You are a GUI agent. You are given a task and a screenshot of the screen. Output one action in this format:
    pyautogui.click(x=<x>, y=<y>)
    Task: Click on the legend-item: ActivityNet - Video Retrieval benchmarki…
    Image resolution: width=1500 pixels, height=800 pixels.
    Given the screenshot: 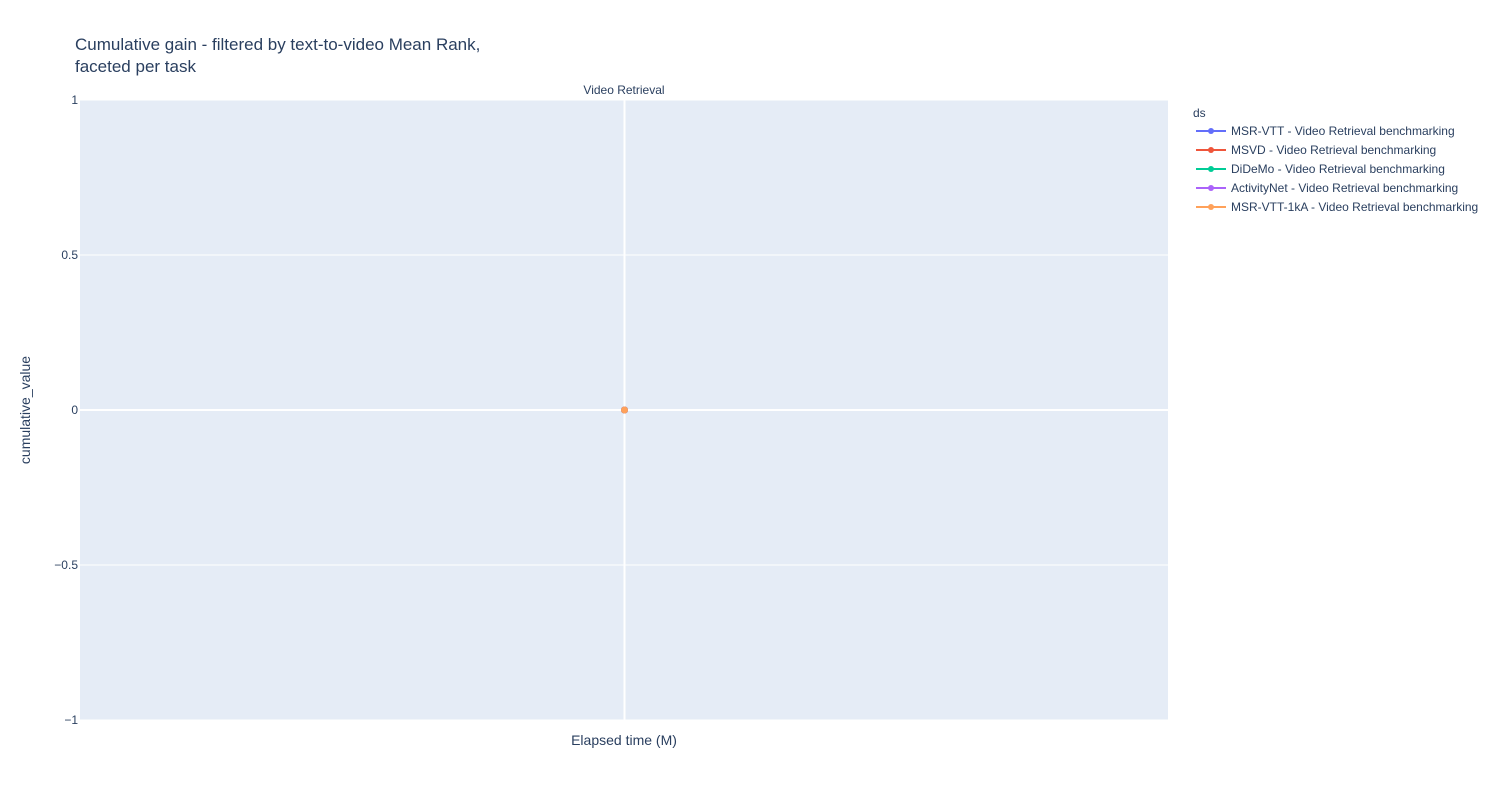 What is the action you would take?
    pyautogui.click(x=1327, y=188)
    